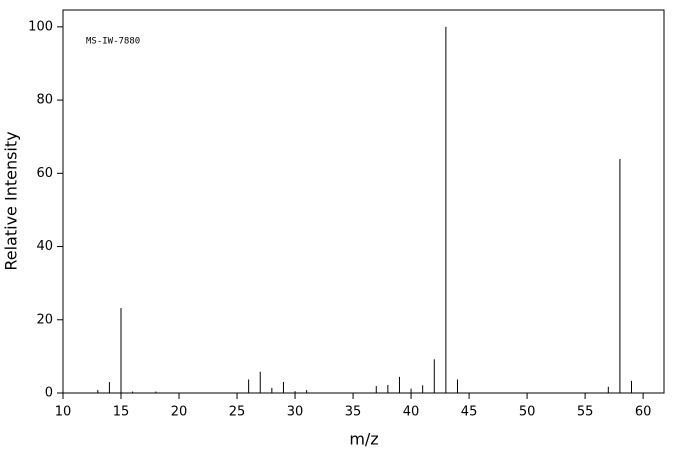  What do you see at coordinates (363, 439) in the screenshot?
I see `x-axis-label: m/z` at bounding box center [363, 439].